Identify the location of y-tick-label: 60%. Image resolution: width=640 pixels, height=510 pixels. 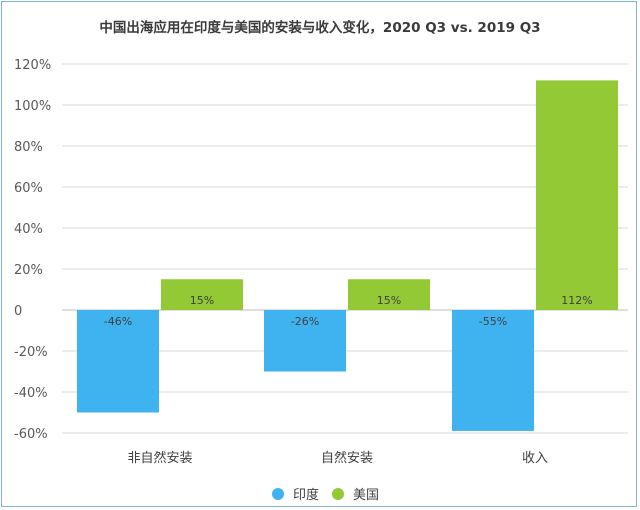
(28, 188).